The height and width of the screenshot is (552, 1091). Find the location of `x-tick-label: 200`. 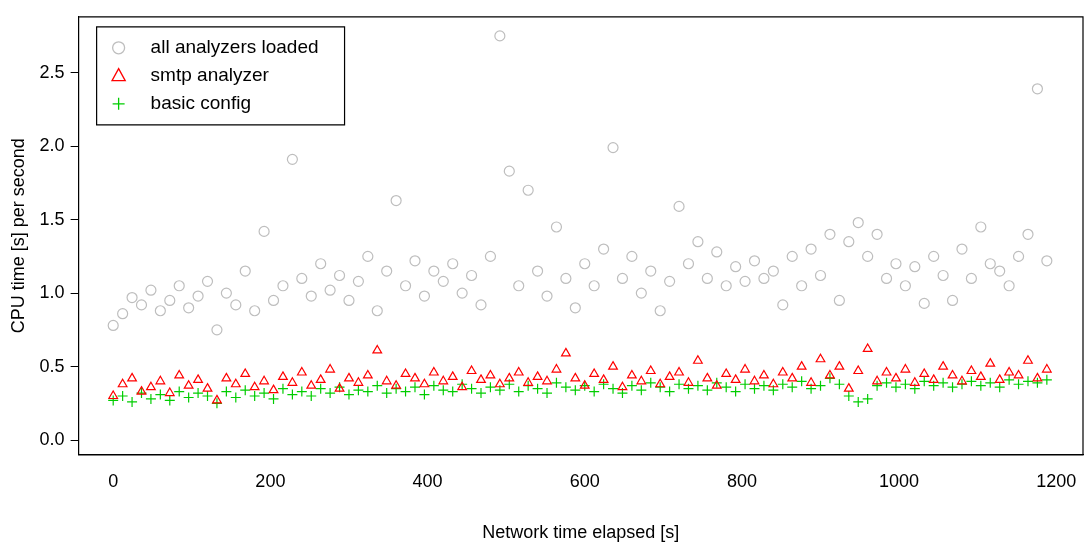

x-tick-label: 200 is located at coordinates (270, 480).